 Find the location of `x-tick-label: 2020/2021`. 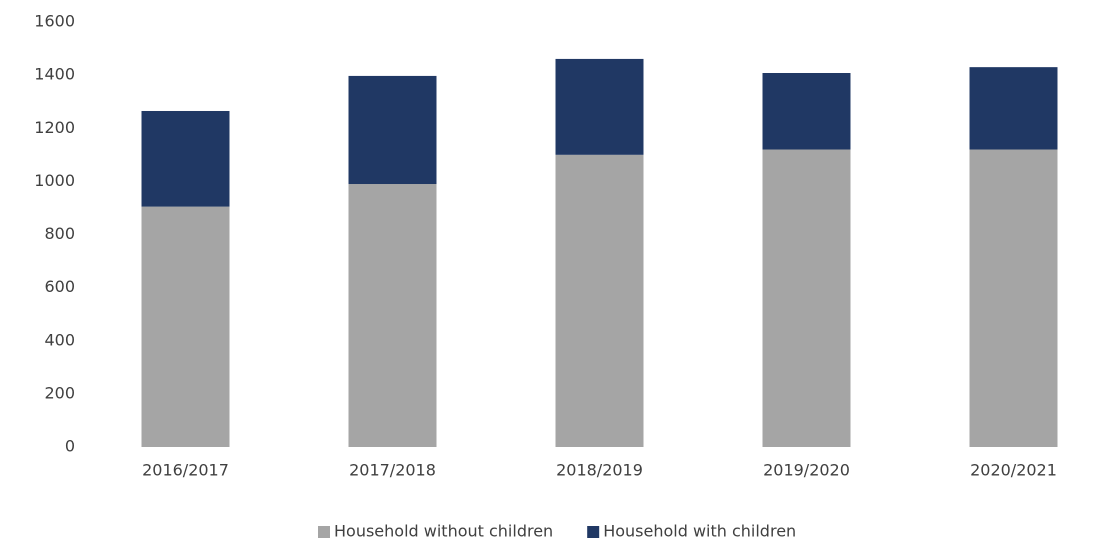

x-tick-label: 2020/2021 is located at coordinates (1013, 470).